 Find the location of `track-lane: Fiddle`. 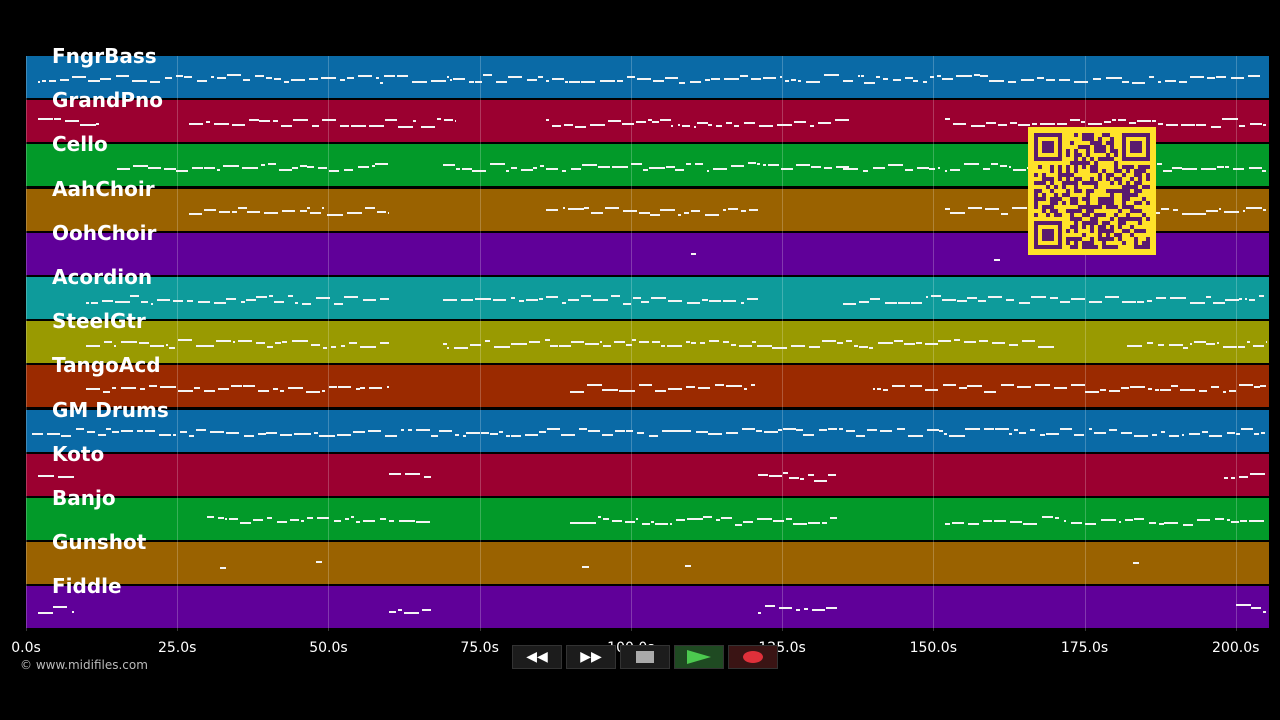

track-lane: Fiddle is located at coordinates (647, 601).